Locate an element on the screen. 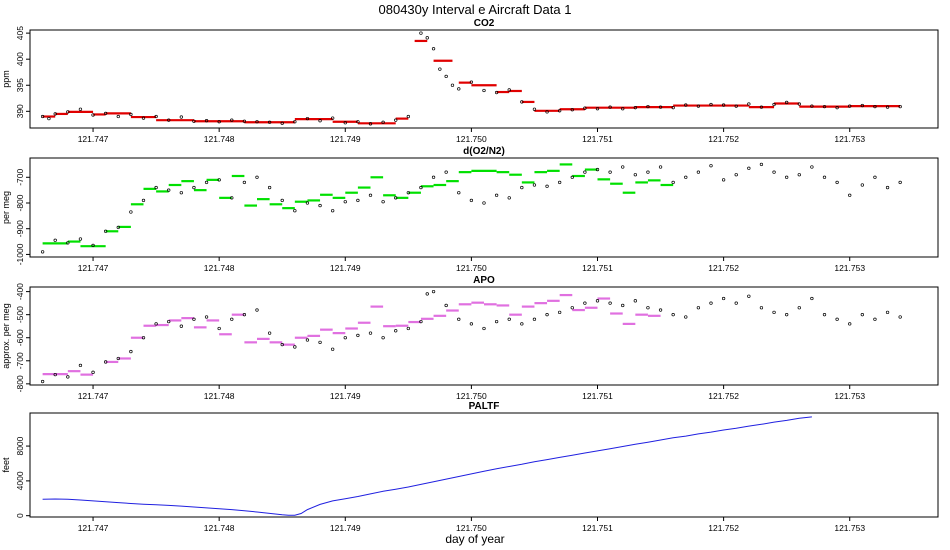 This screenshot has width=950, height=550. paltf-line is located at coordinates (427, 466).